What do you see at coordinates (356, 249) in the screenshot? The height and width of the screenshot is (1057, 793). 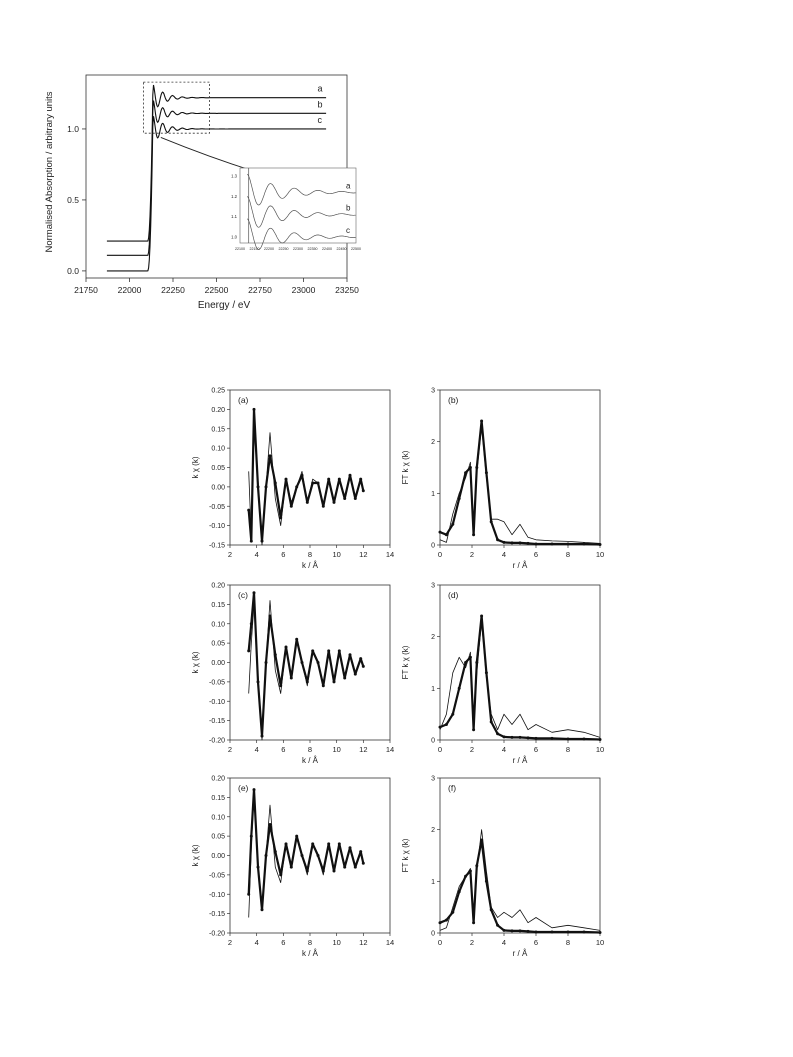 I see `inset-xtick-label: 22500` at bounding box center [356, 249].